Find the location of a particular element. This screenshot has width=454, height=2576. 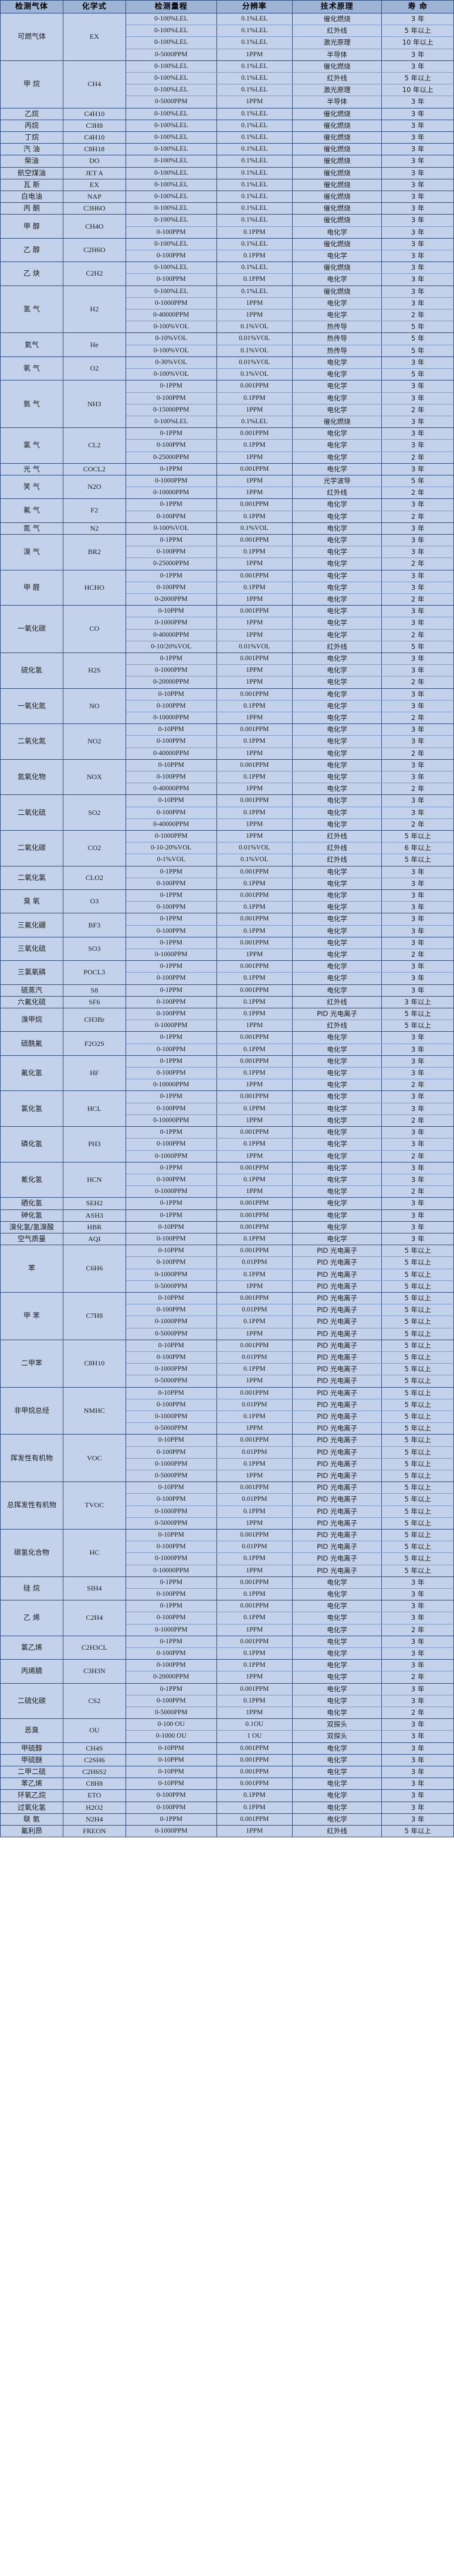

column-header-technology: 技术原理 is located at coordinates (337, 6).